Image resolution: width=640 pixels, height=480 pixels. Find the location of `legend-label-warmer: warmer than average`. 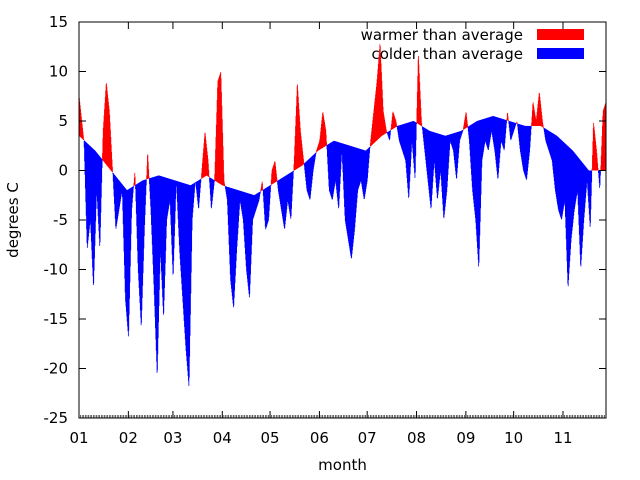

legend-label-warmer: warmer than average is located at coordinates (442, 35).